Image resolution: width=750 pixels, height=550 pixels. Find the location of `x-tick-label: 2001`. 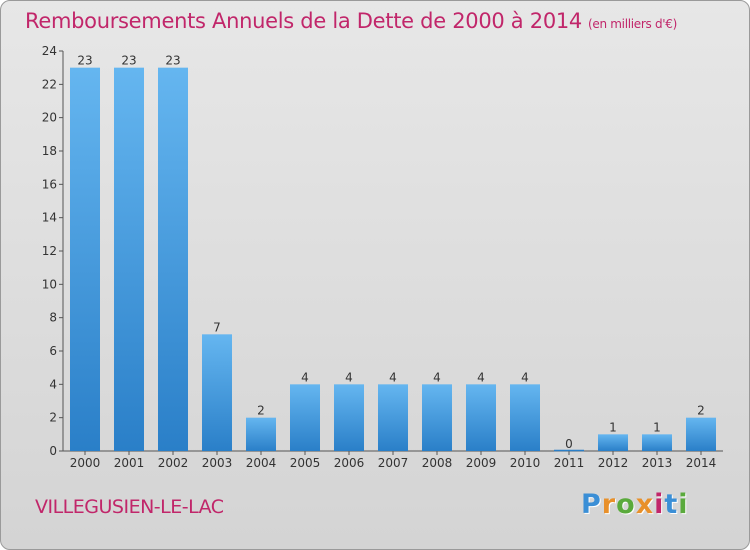

x-tick-label: 2001 is located at coordinates (129, 463).